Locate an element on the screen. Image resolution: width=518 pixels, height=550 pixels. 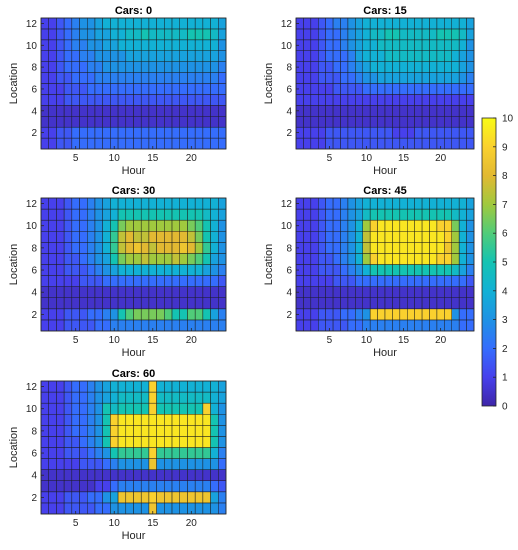
y-tick-label: 8 is located at coordinates (34, 431).